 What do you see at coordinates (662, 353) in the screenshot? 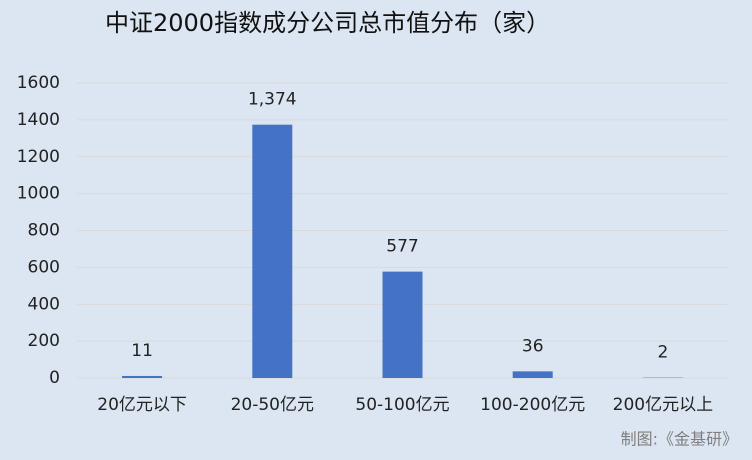
I see `data-label: 2` at bounding box center [662, 353].